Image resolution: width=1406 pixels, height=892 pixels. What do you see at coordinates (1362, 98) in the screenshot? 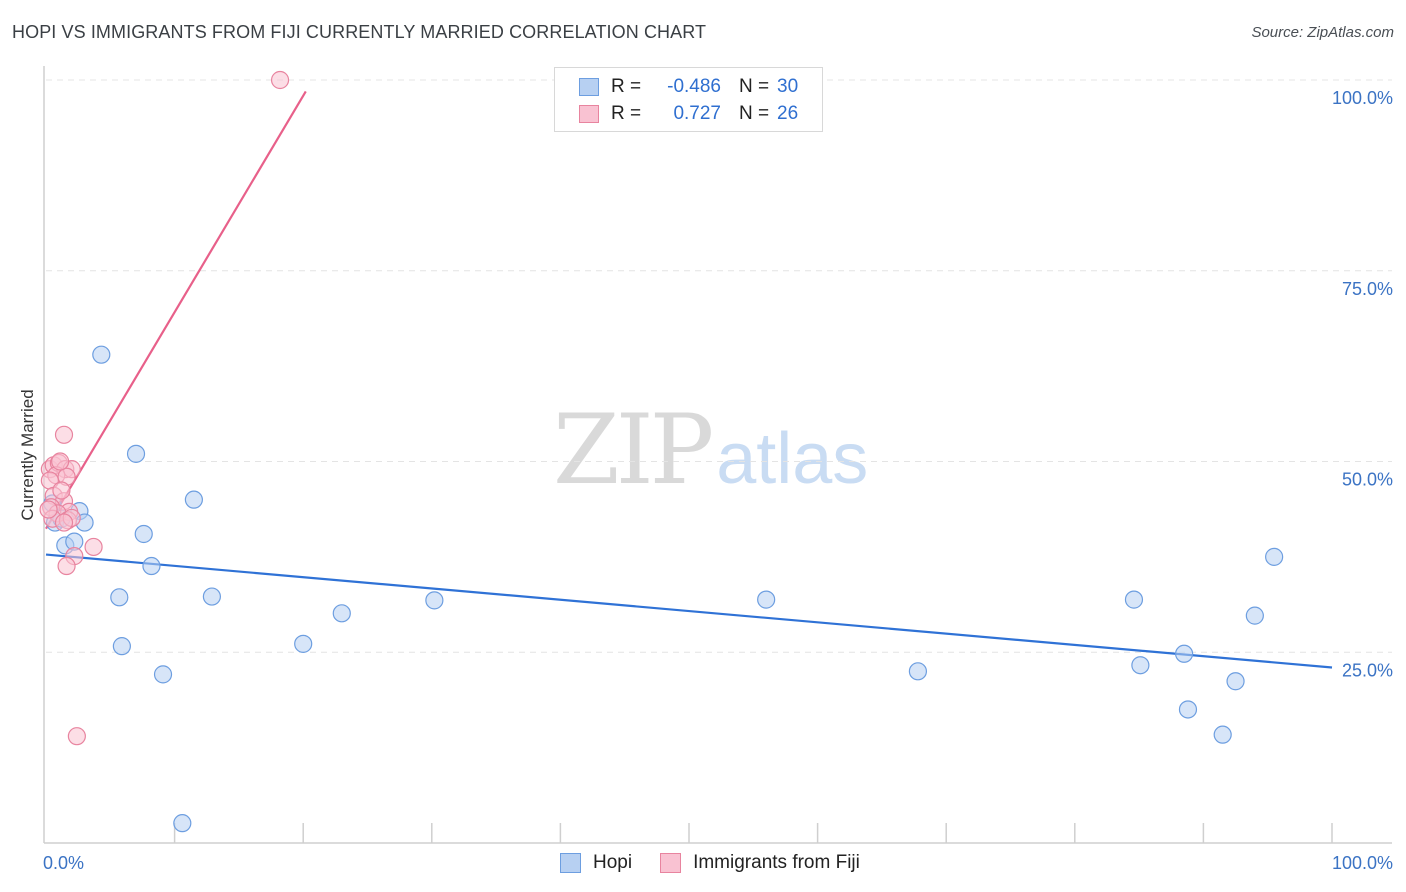
I see `y-tick-label-100: 100.0%` at bounding box center [1362, 98].